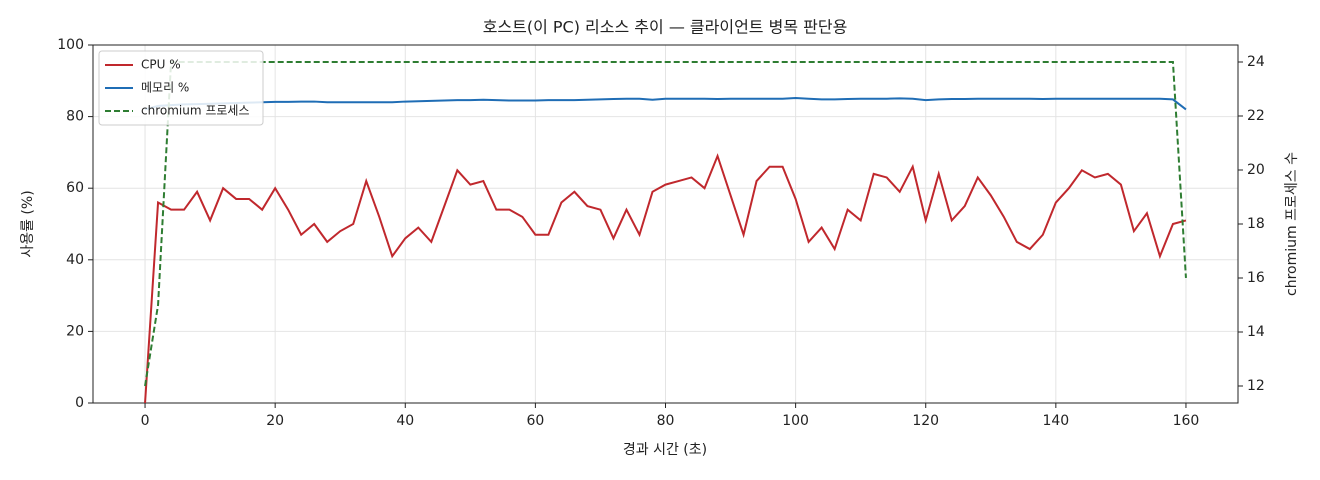  What do you see at coordinates (1256, 386) in the screenshot?
I see `y2-tick-label: 12` at bounding box center [1256, 386].